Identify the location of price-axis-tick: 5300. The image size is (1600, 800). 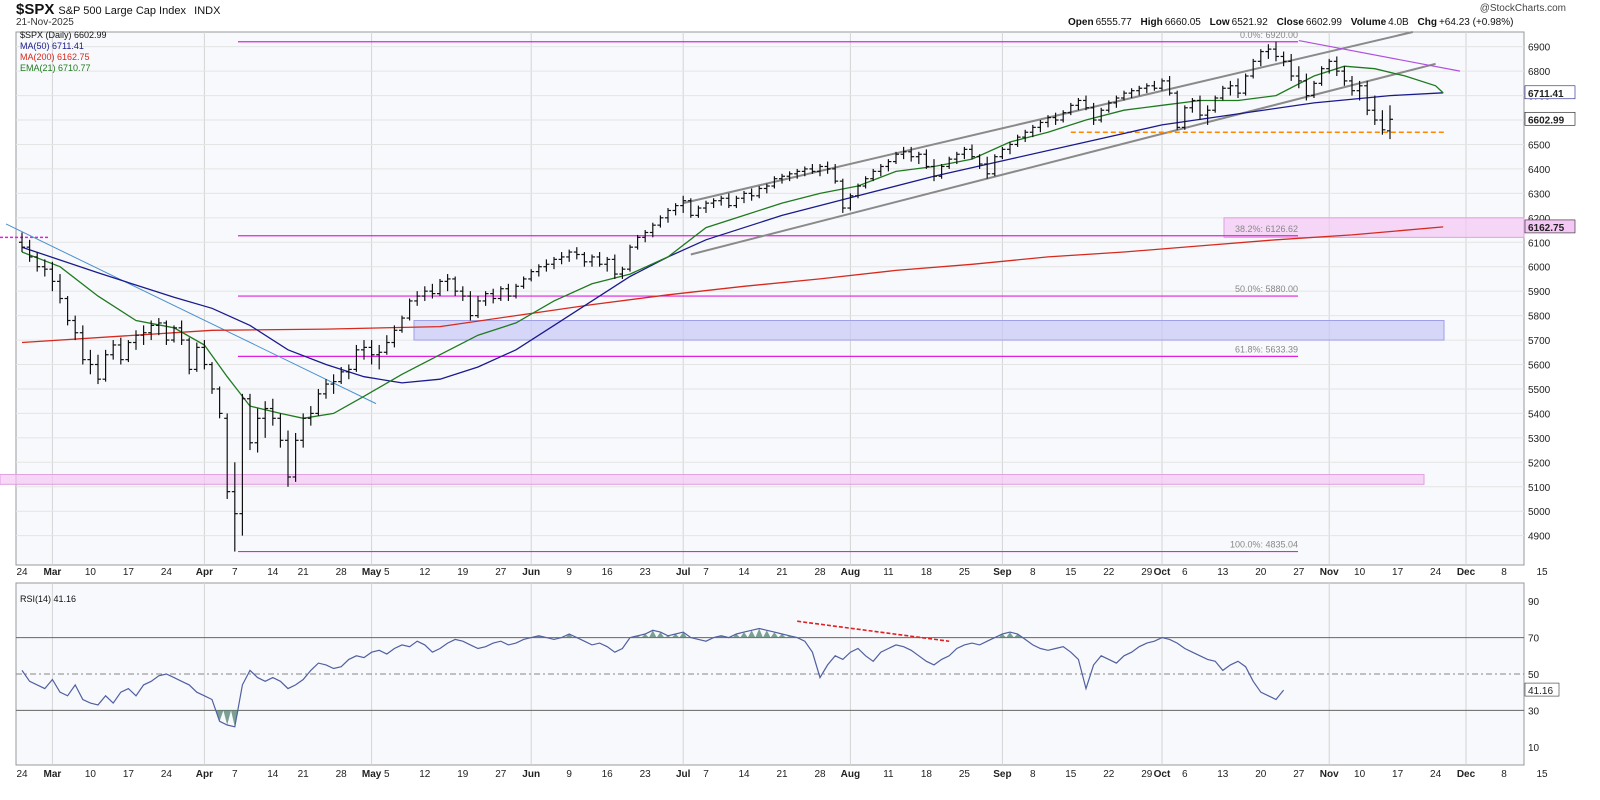
(1539, 439).